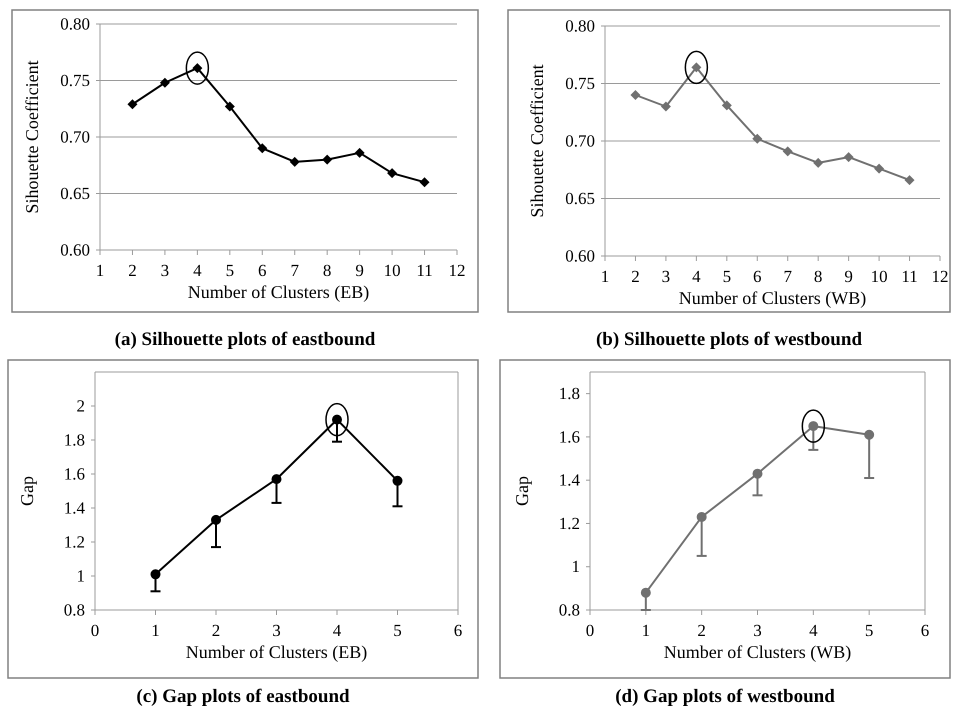 The image size is (956, 715). I want to click on text: (b) Silhouette plots of westbound, so click(729, 339).